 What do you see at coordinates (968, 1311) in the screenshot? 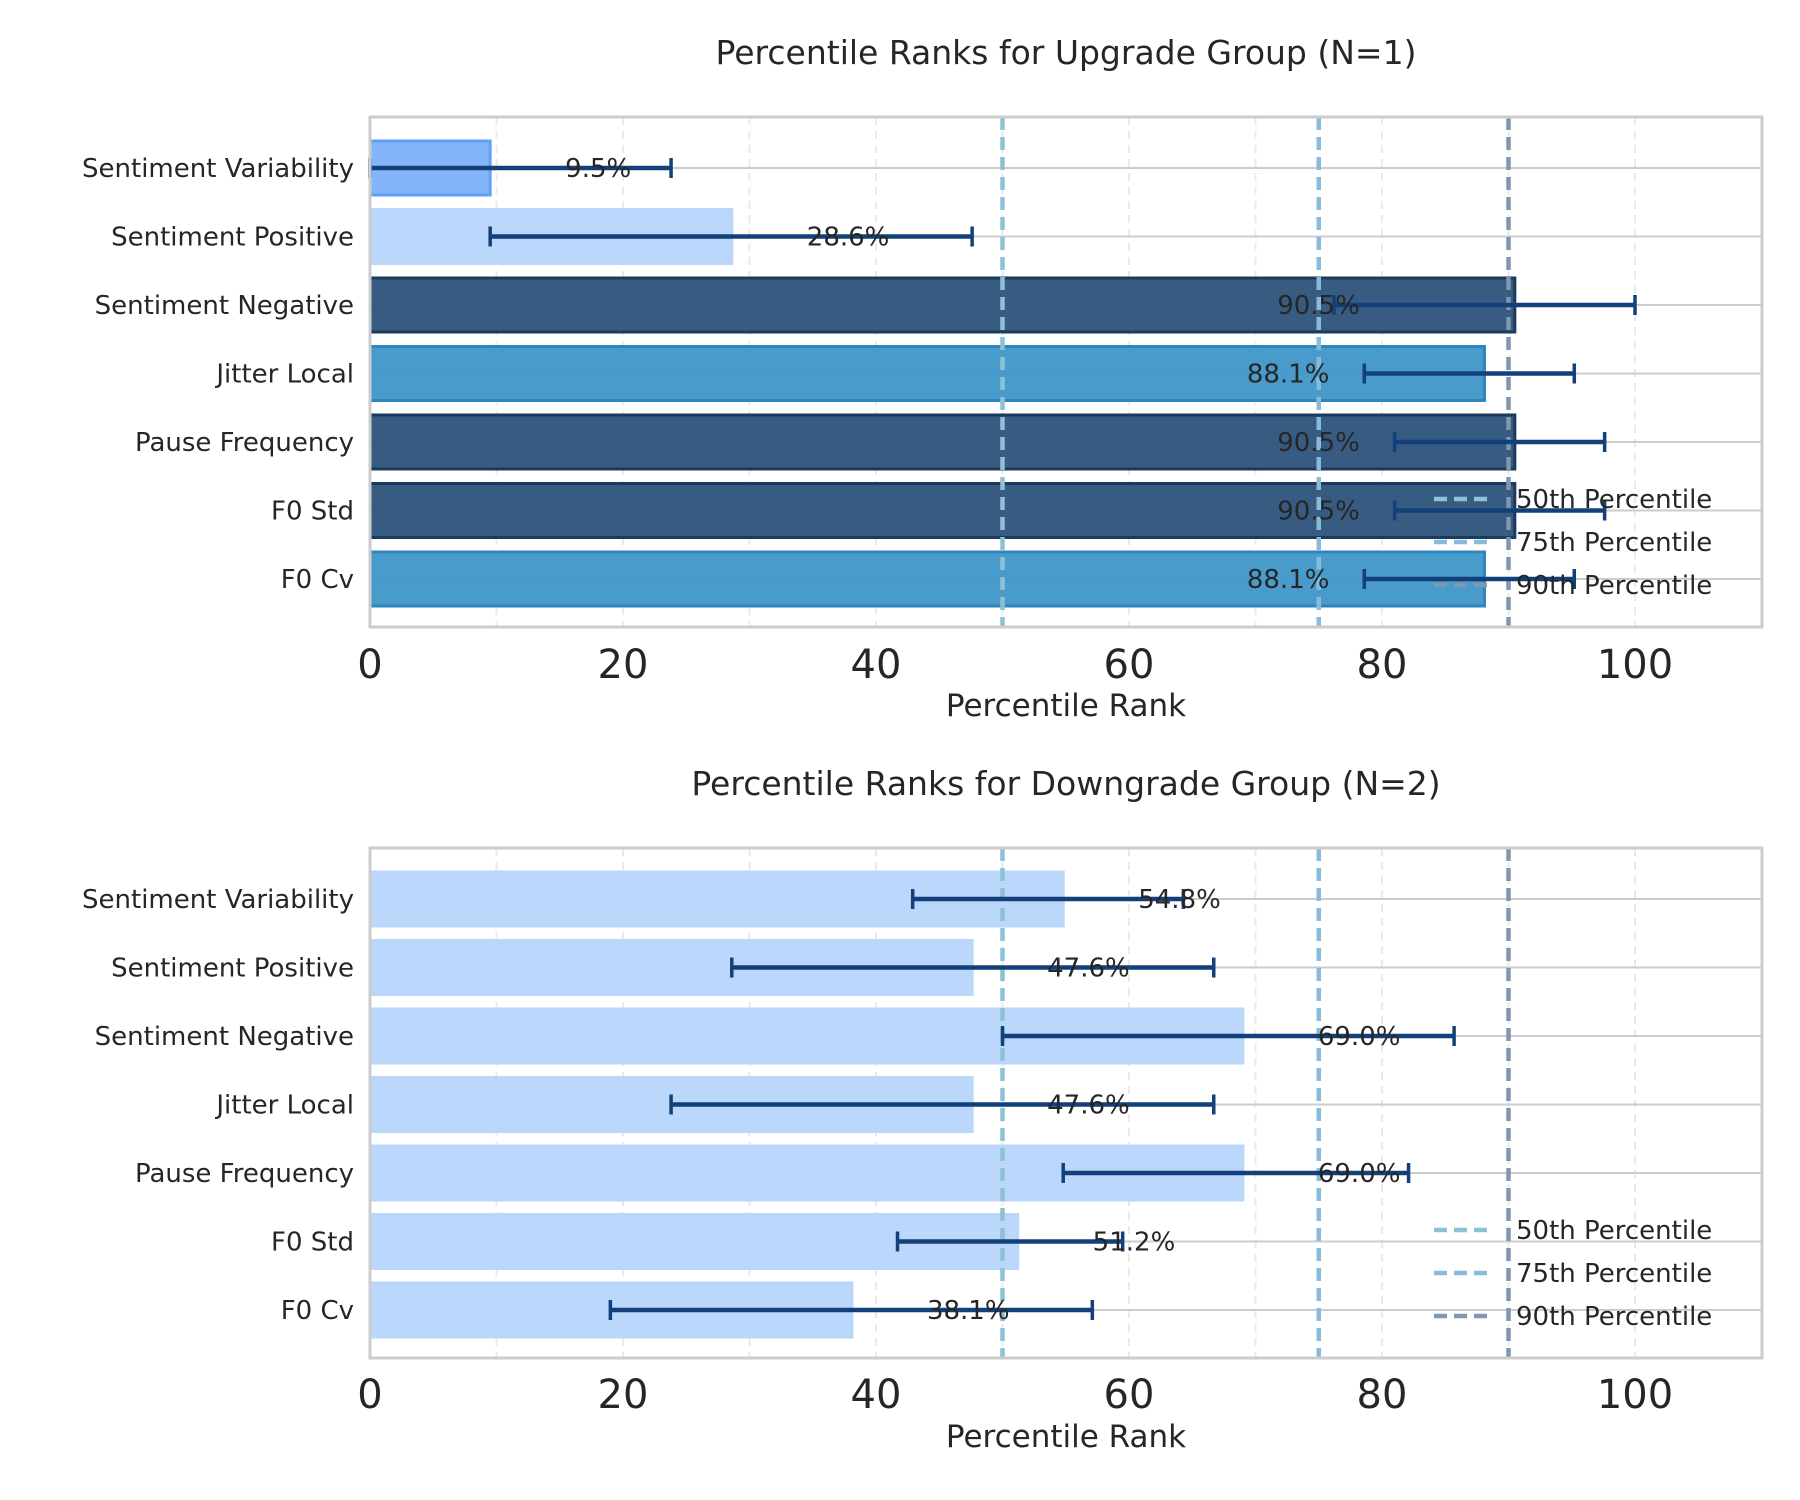
I see `data-label: 38.1%` at bounding box center [968, 1311].